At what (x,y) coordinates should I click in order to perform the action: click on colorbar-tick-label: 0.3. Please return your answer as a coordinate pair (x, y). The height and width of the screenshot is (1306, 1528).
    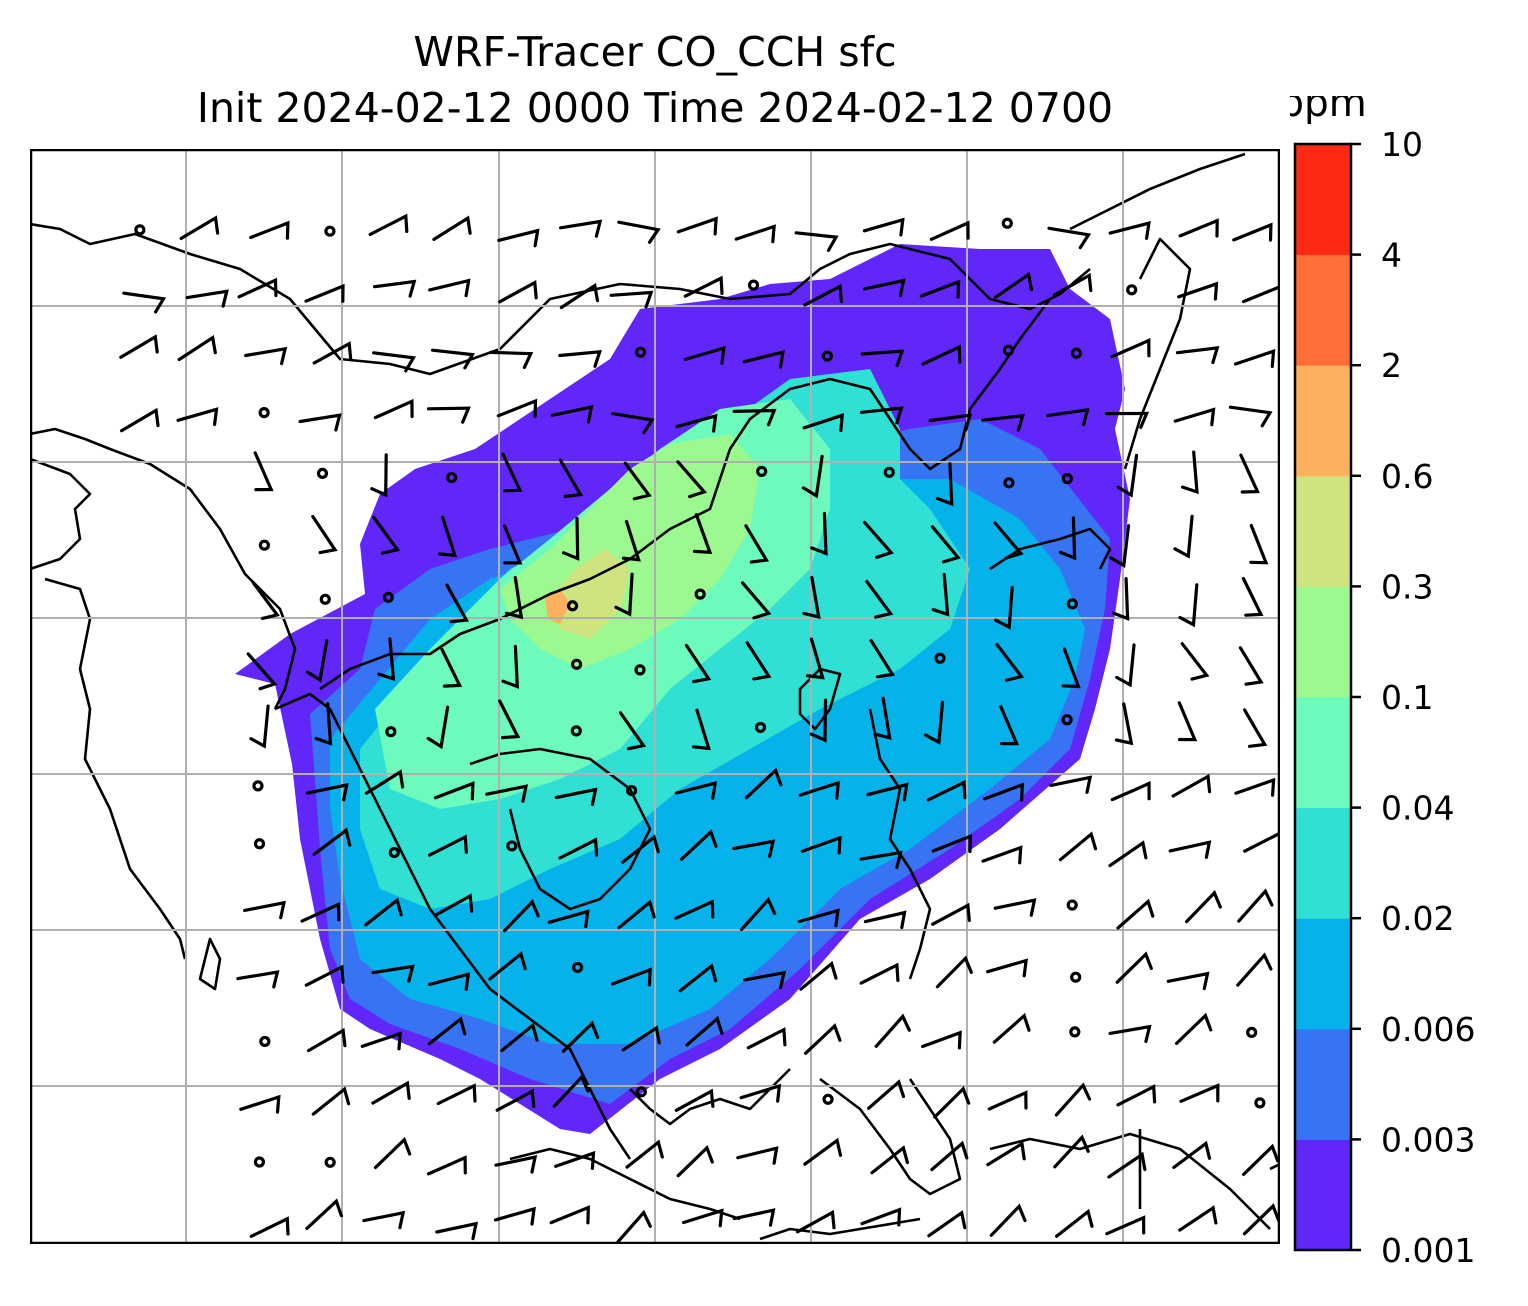
    Looking at the image, I should click on (1407, 586).